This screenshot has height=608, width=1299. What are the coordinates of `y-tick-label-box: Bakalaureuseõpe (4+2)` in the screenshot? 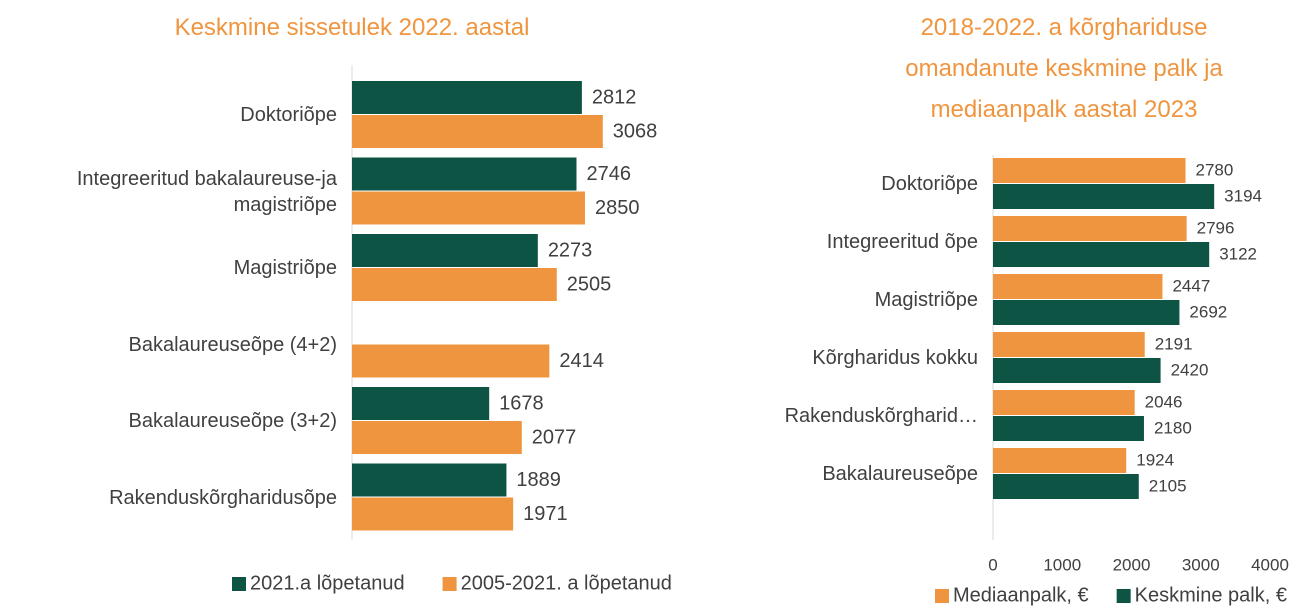 It's located at (232, 344).